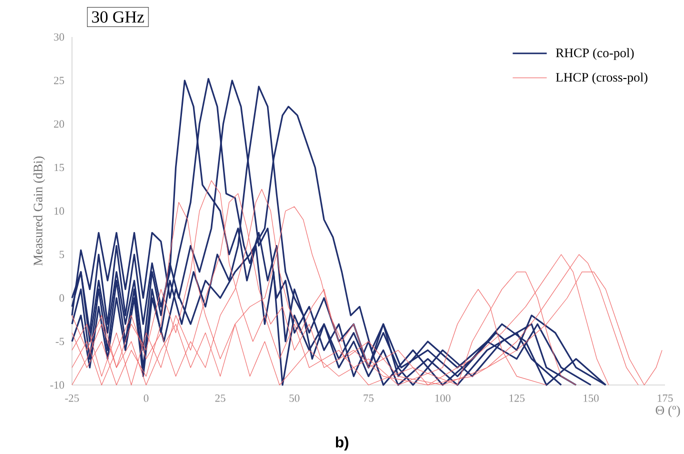 Image resolution: width=684 pixels, height=454 pixels. I want to click on x-tick-label: 150, so click(591, 398).